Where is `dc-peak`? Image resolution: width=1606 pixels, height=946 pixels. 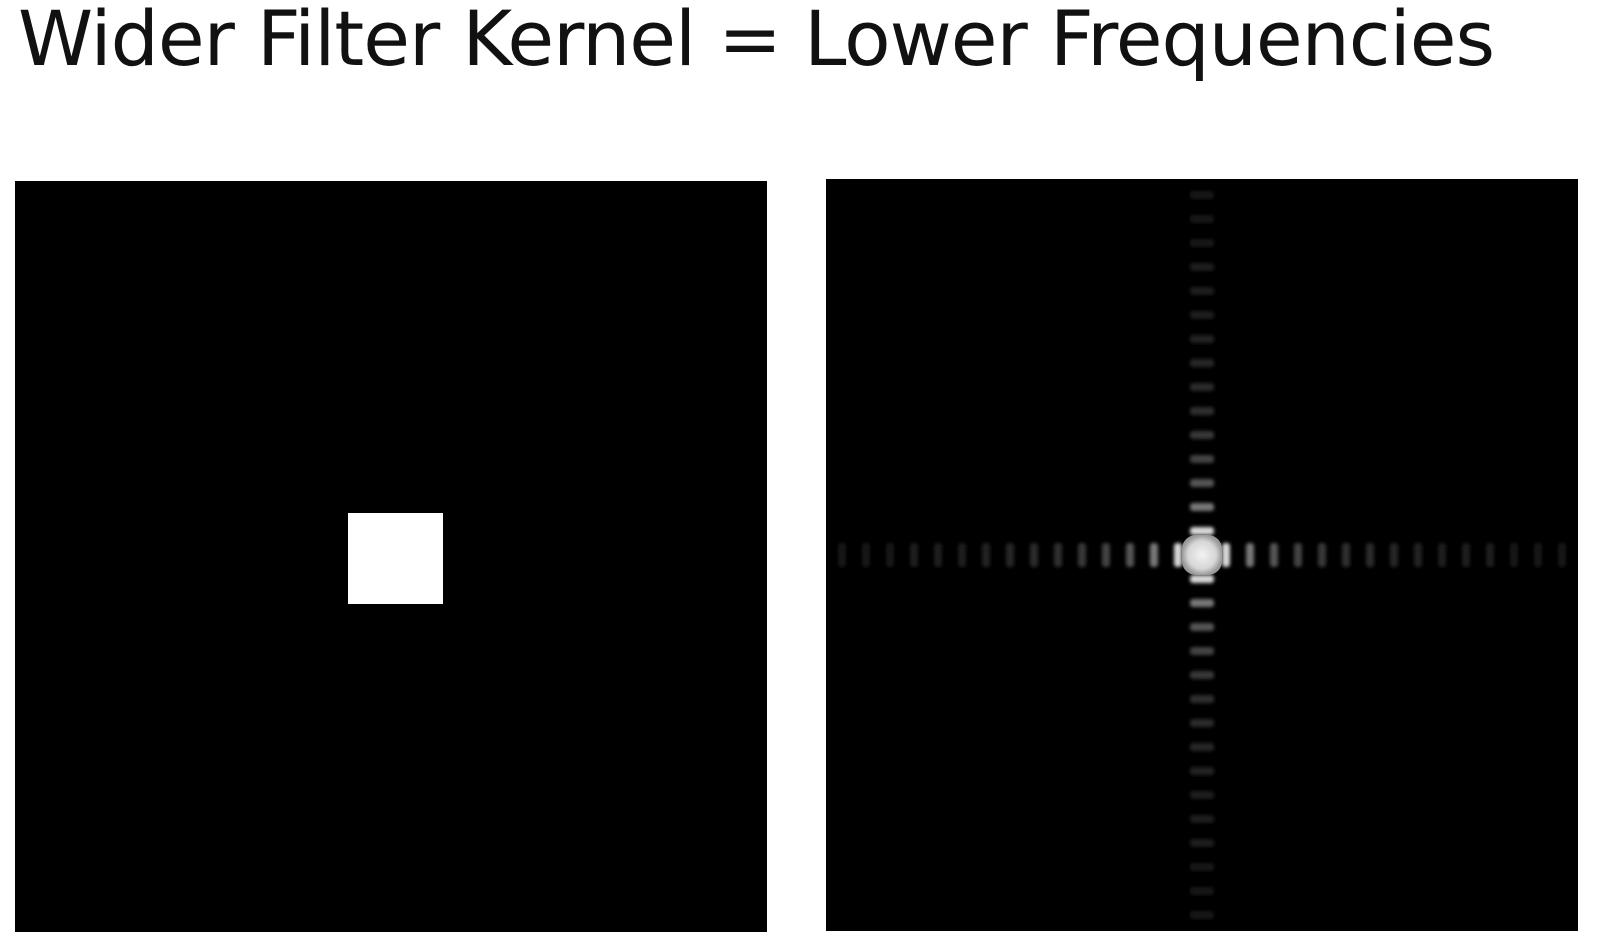 dc-peak is located at coordinates (1202, 555).